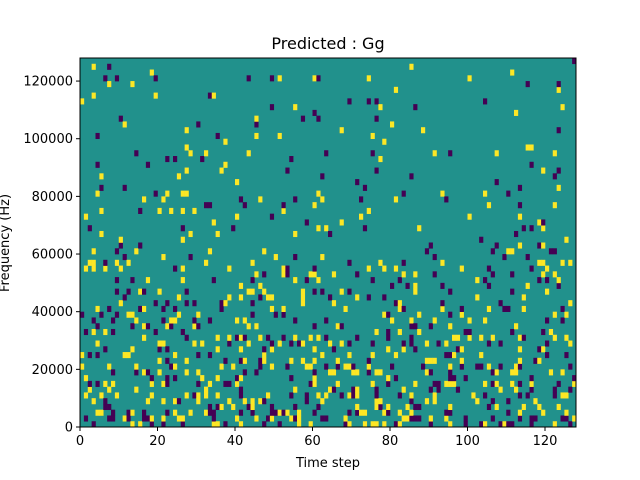 This screenshot has height=480, width=640. I want to click on y-tick-label: 0, so click(69, 428).